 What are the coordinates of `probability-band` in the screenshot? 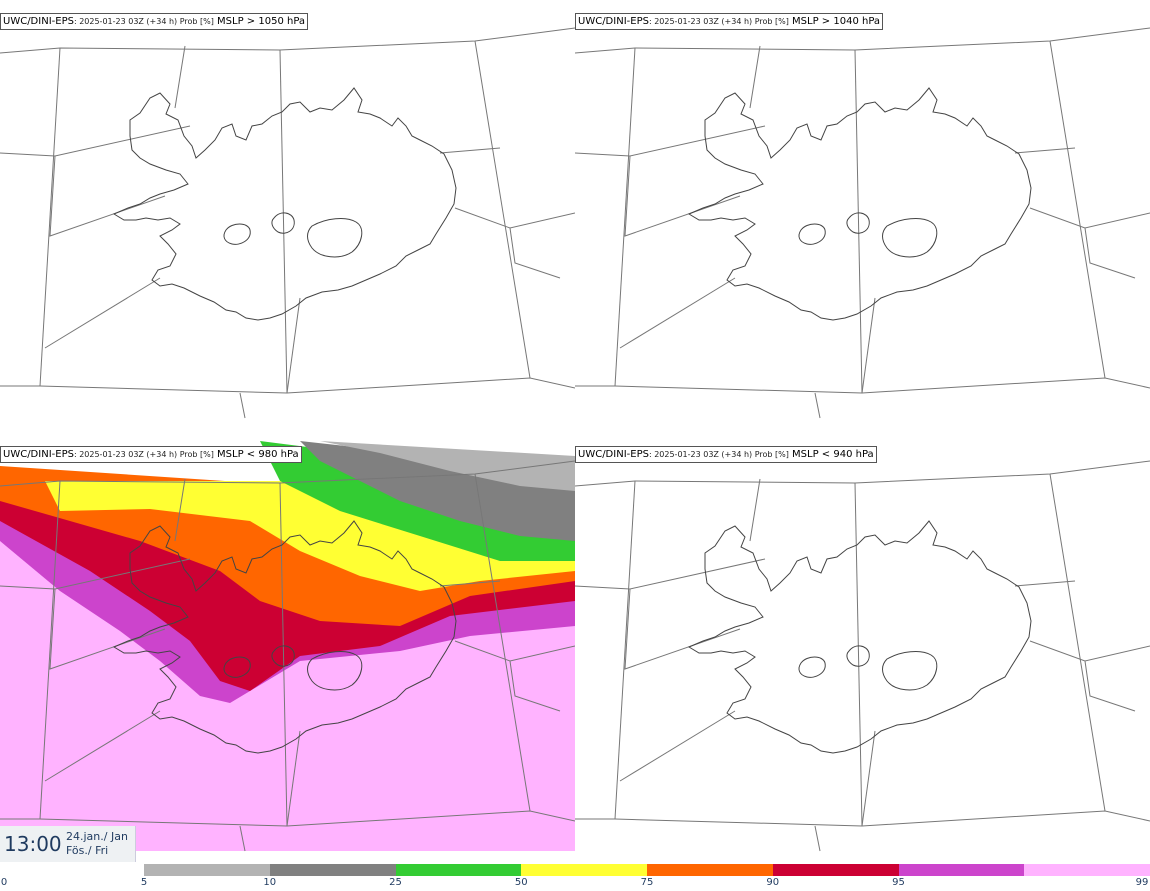 It's located at (447, 466).